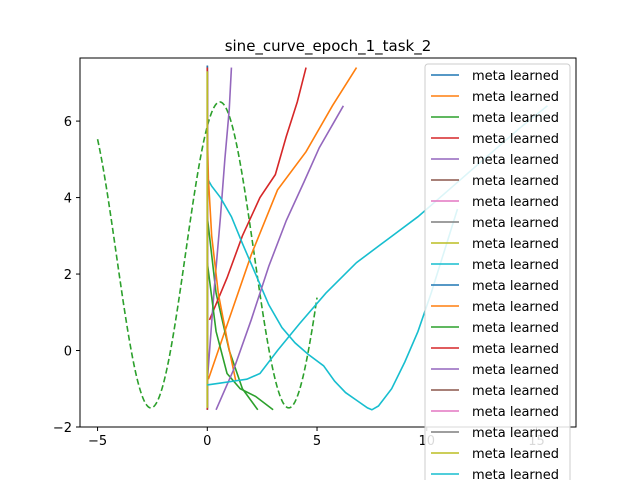 This screenshot has height=480, width=640. I want to click on y-tick-label: −2, so click(62, 428).